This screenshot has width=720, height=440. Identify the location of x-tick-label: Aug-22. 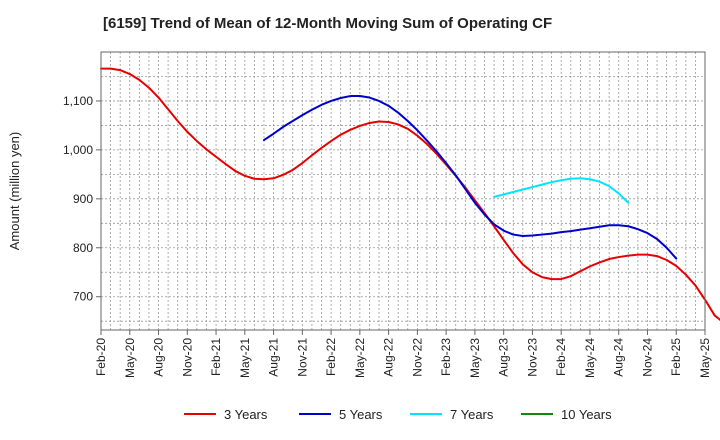
(389, 357).